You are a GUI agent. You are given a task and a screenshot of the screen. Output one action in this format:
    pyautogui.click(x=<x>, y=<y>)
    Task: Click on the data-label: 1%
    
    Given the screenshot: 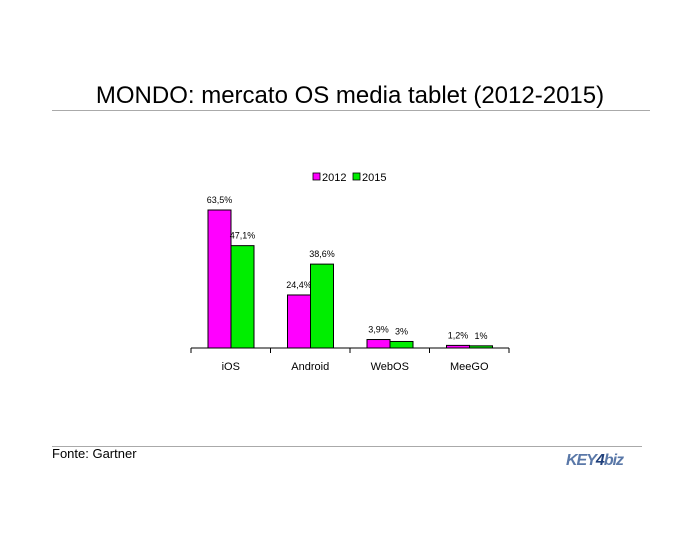 What is the action you would take?
    pyautogui.click(x=480, y=336)
    